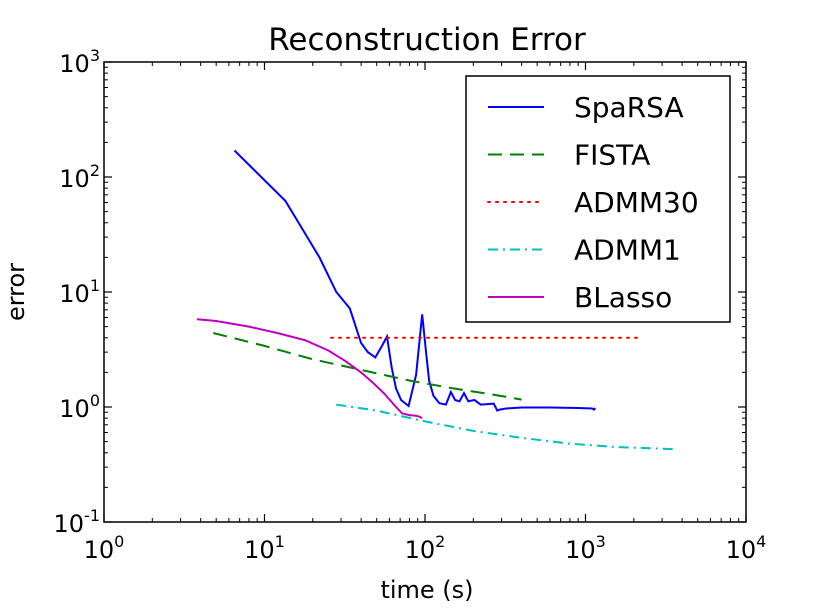 This screenshot has height=615, width=830. I want to click on x-tick-label: 10⁰, so click(104, 548).